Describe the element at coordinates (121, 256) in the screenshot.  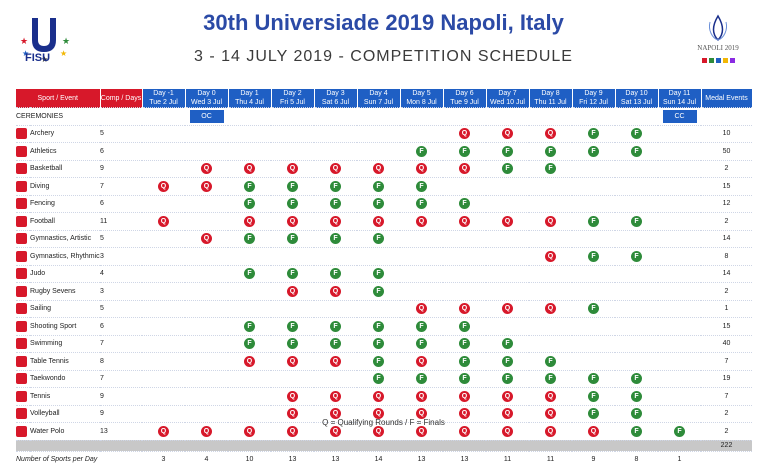
I see `comp-days: 3` at that location.